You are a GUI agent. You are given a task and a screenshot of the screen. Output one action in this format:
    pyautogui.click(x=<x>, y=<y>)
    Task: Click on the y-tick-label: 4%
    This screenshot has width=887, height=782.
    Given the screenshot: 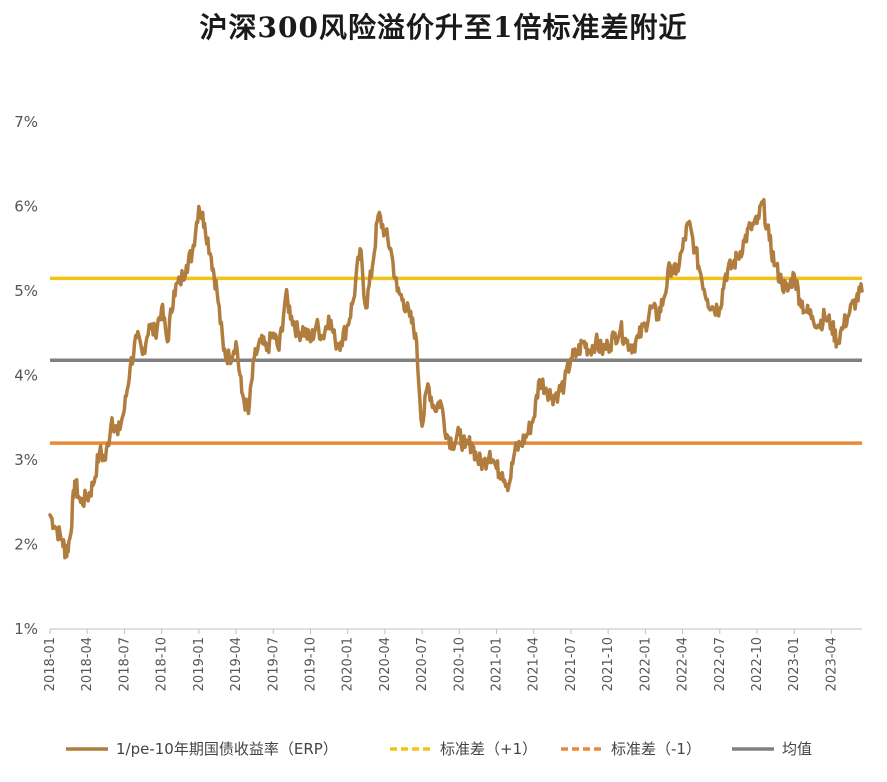 What is the action you would take?
    pyautogui.click(x=26, y=376)
    